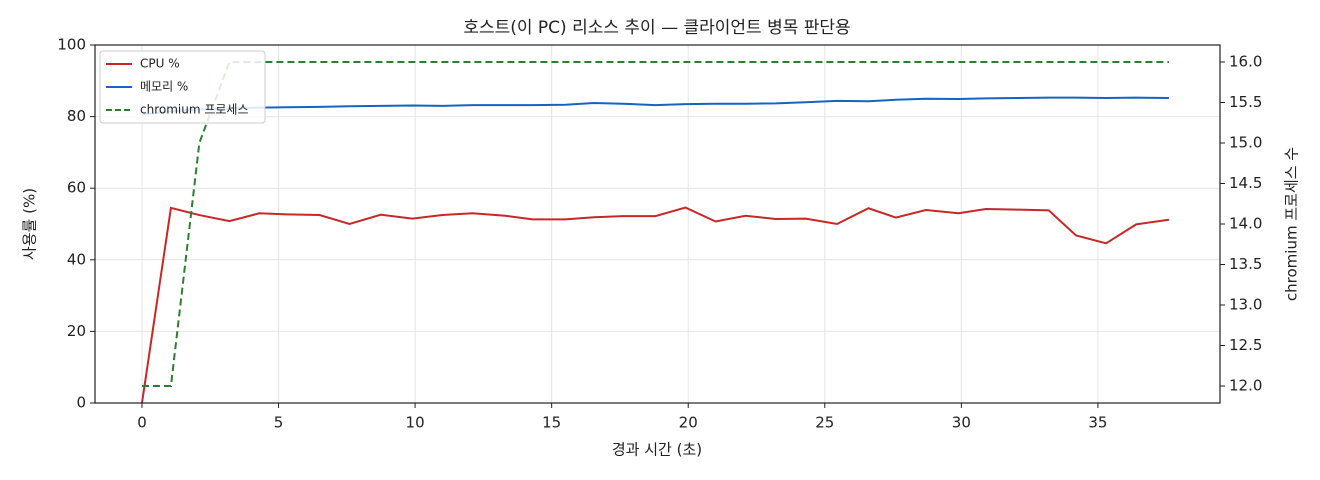 This screenshot has height=480, width=1320. Describe the element at coordinates (1292, 224) in the screenshot. I see `y2-axis-label: chromium 프로세스 수` at that location.